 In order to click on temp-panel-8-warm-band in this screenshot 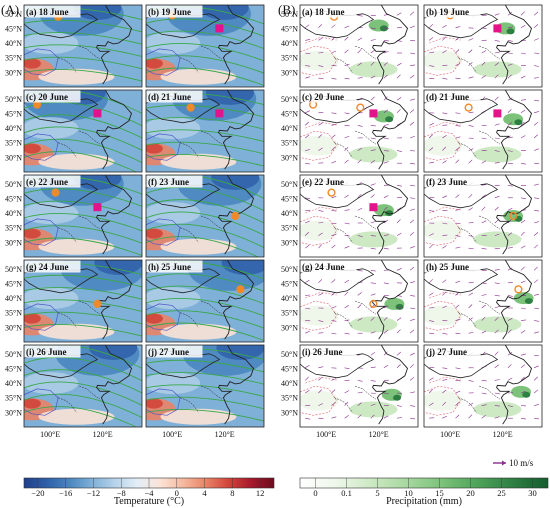, I will do `click(76, 416)`.